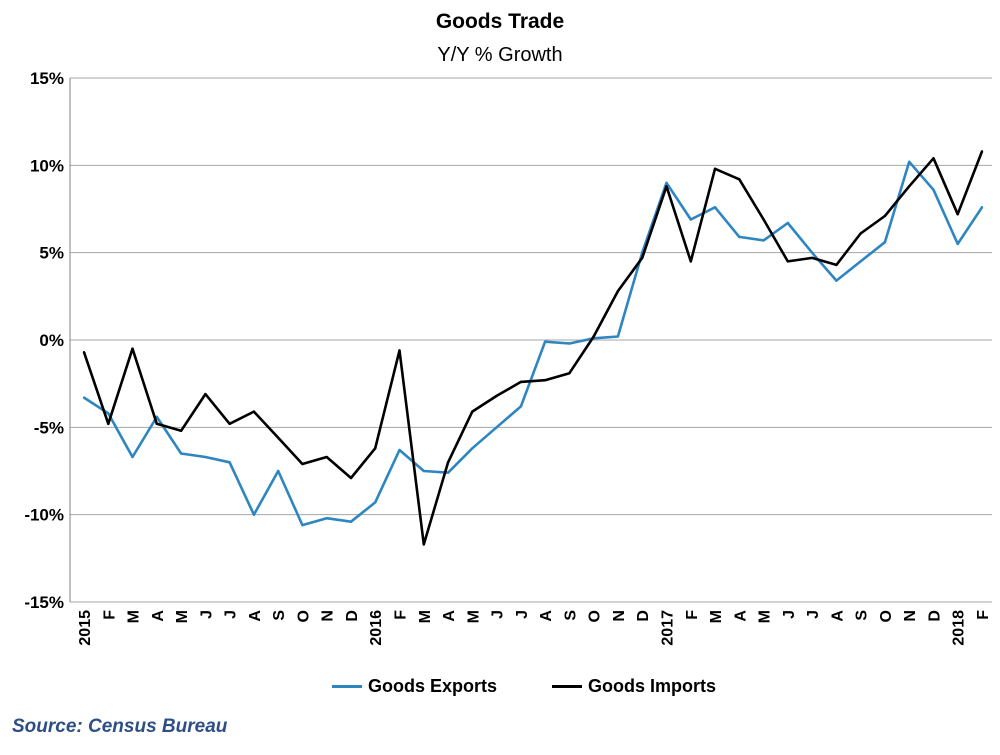 The height and width of the screenshot is (755, 1000). What do you see at coordinates (47, 165) in the screenshot?
I see `y-tick-label: 10%` at bounding box center [47, 165].